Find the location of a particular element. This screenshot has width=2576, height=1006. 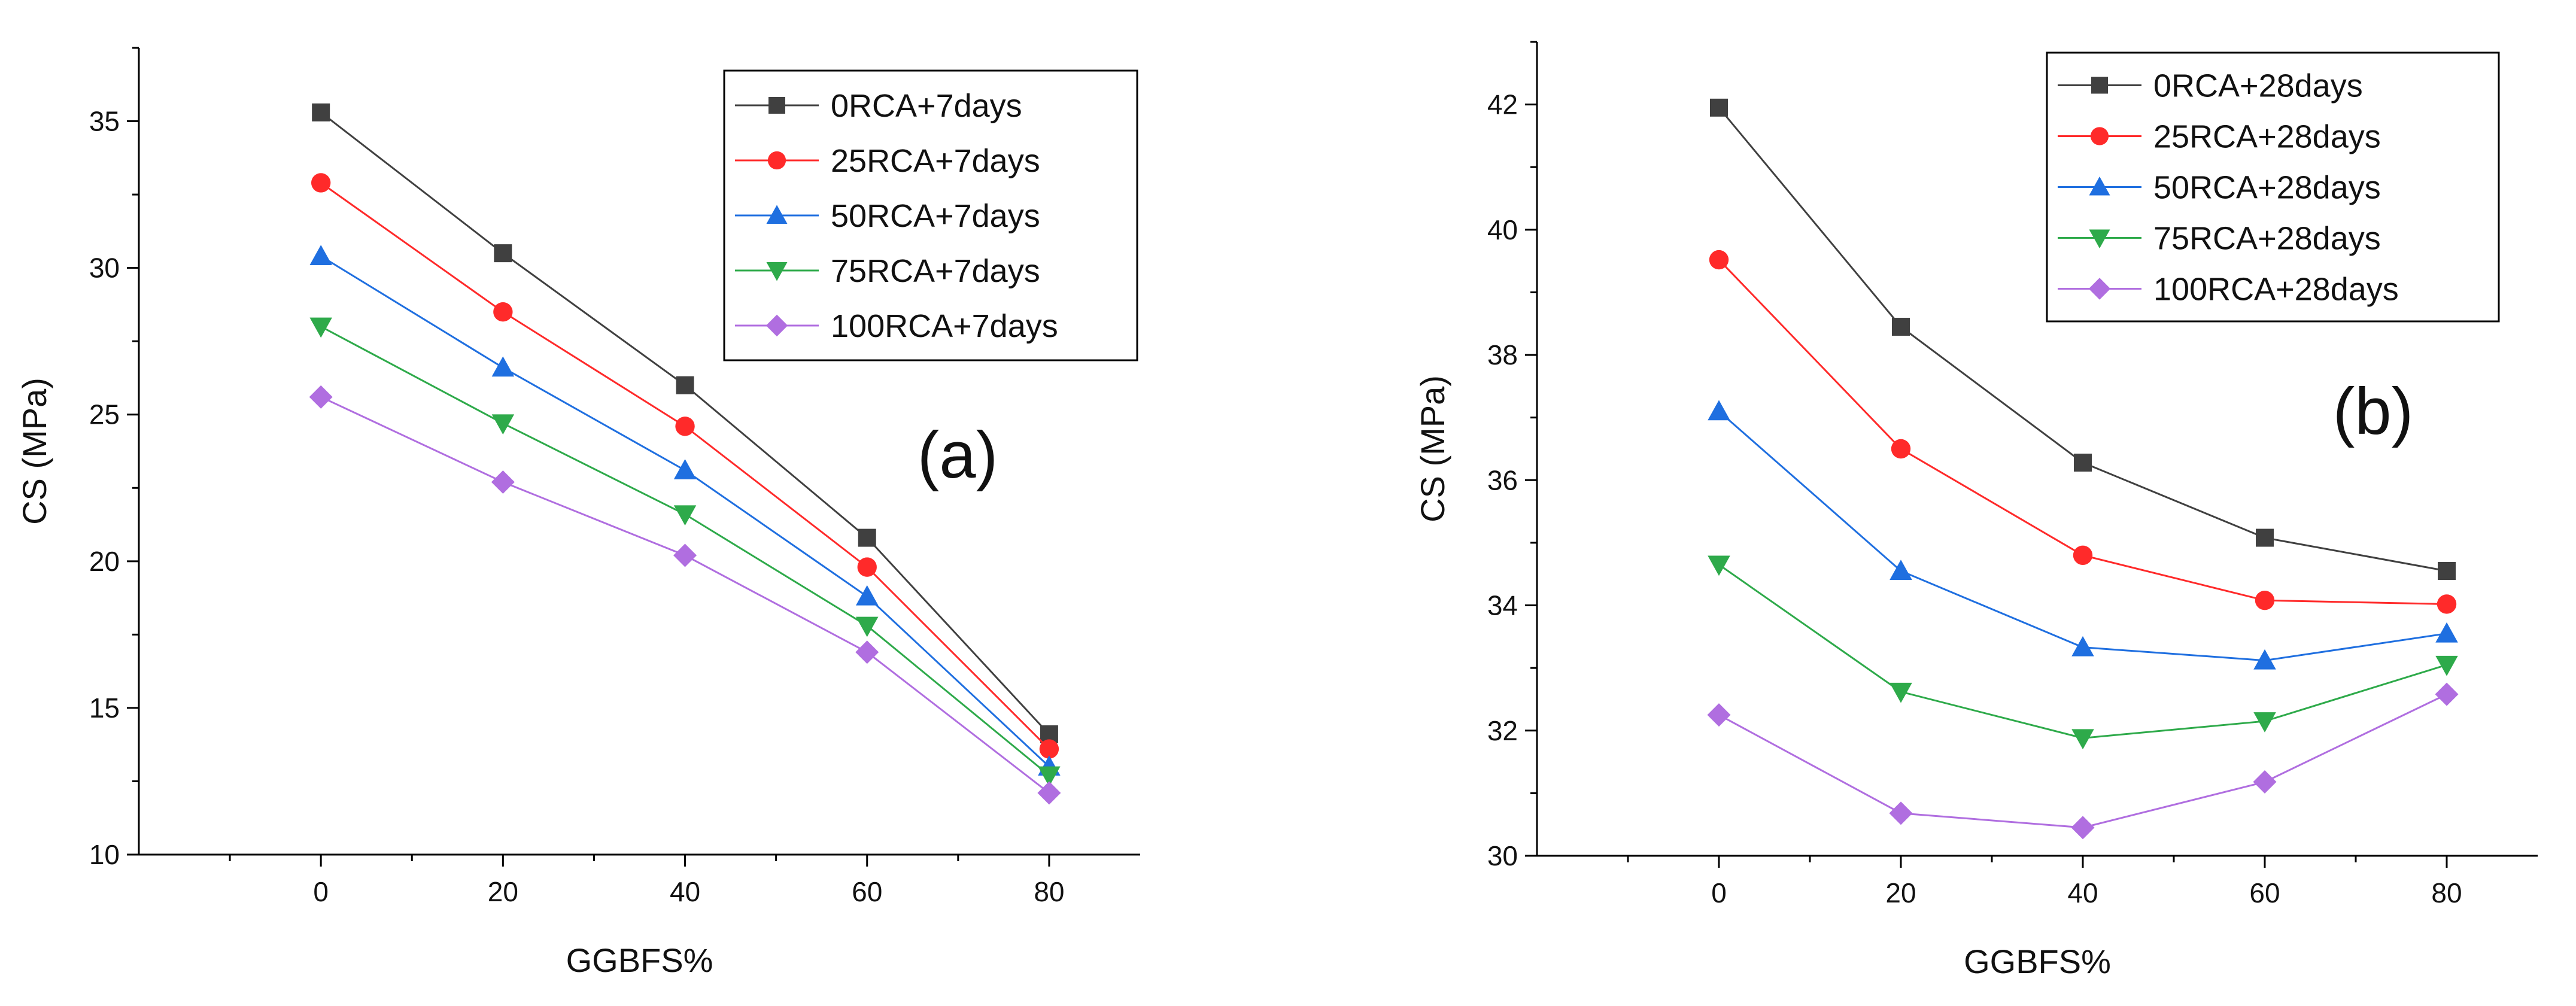

y-tick-label: 20 is located at coordinates (104, 561).